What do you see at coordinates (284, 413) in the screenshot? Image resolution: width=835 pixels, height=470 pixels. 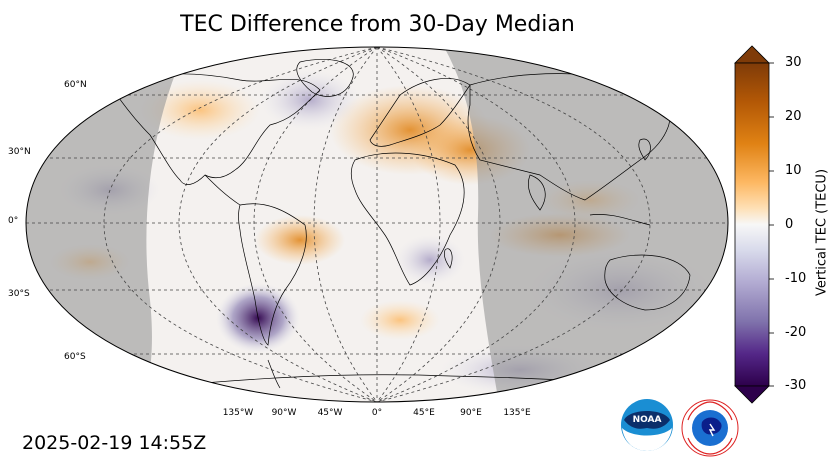 I see `lon-label-90w: 90°W` at bounding box center [284, 413].